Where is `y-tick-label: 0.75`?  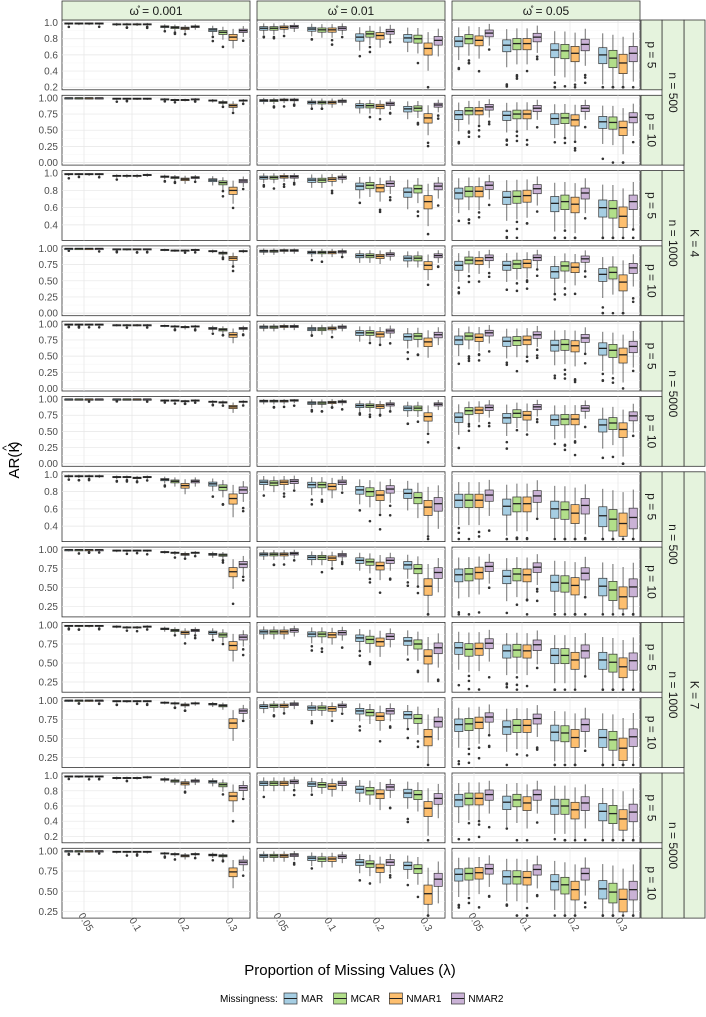
y-tick-label: 0.75 is located at coordinates (49, 720).